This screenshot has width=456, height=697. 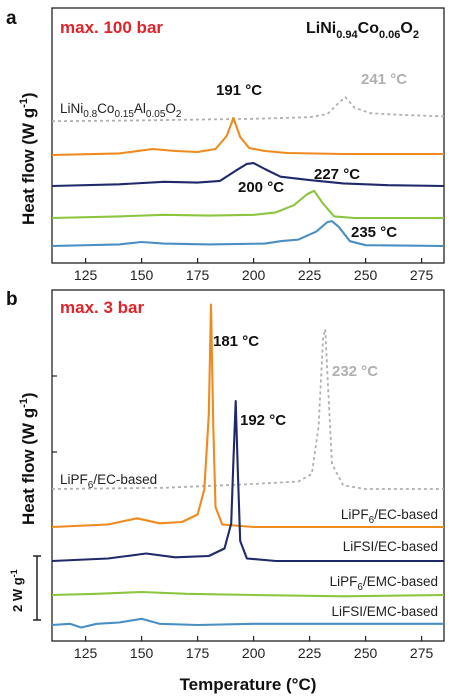 What do you see at coordinates (236, 341) in the screenshot?
I see `peak-label-b-orange: 181 °C` at bounding box center [236, 341].